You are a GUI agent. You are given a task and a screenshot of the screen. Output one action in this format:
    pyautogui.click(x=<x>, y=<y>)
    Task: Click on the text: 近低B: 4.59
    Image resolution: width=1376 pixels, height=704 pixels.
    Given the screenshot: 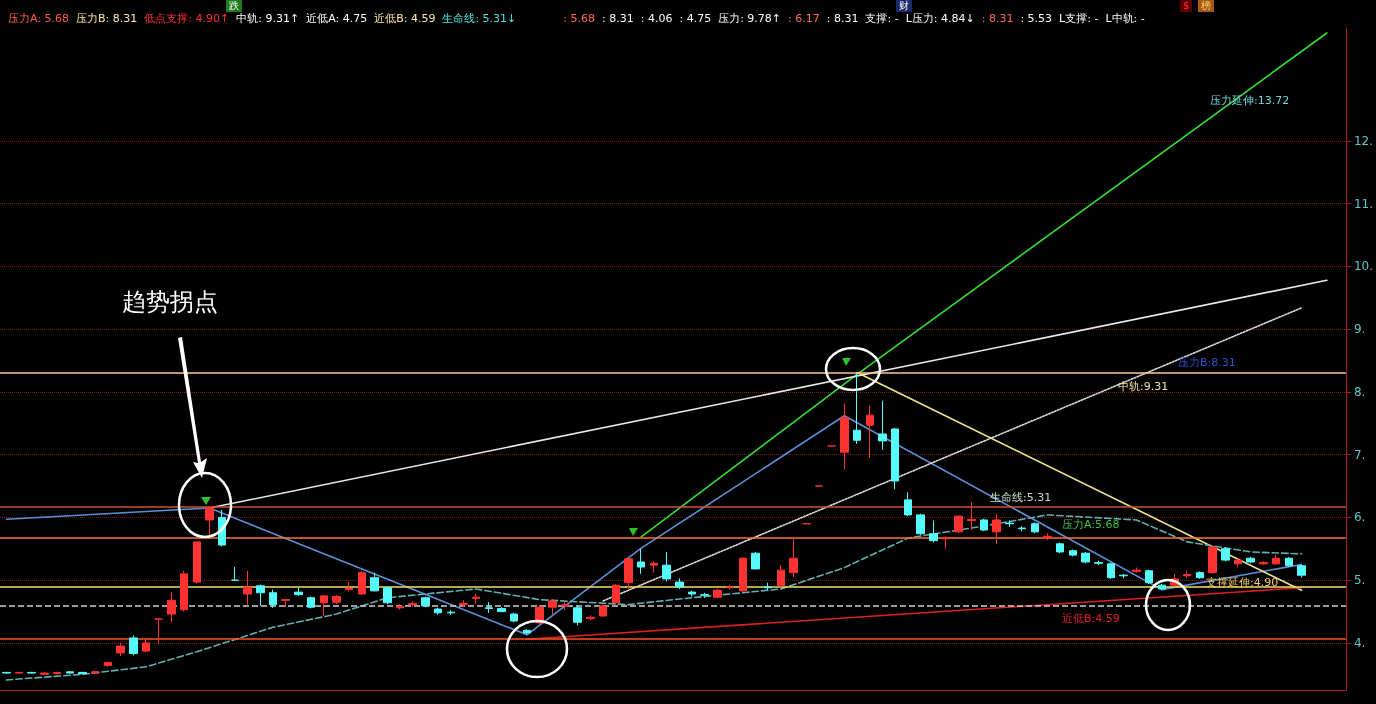 What is the action you would take?
    pyautogui.click(x=405, y=19)
    